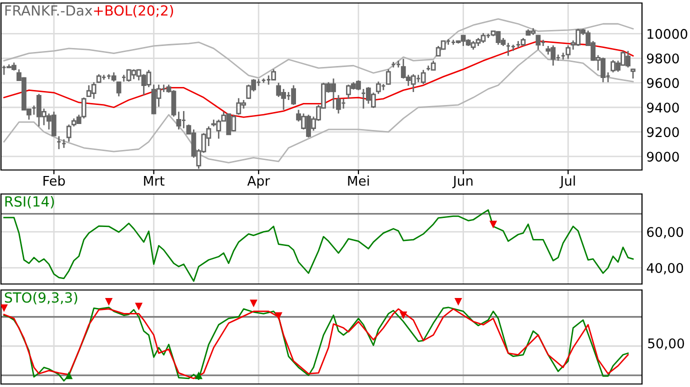 The width and height of the screenshot is (690, 387). What do you see at coordinates (665, 268) in the screenshot?
I see `y-tick-label: 40,00` at bounding box center [665, 268].